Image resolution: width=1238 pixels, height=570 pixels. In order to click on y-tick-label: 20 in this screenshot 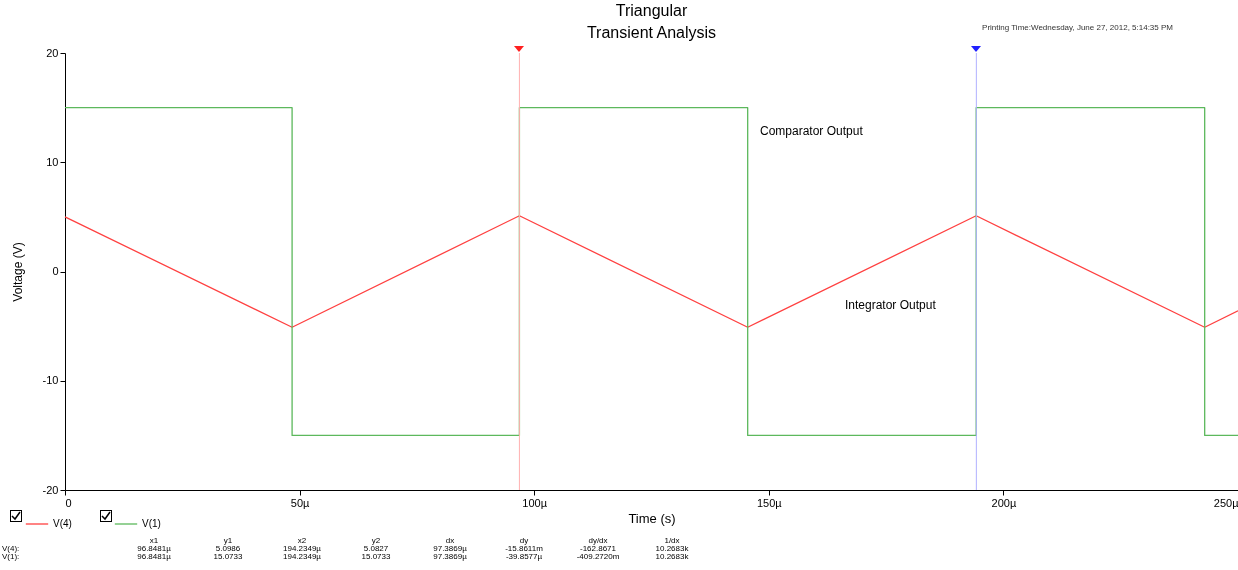, I will do `click(52, 52)`.